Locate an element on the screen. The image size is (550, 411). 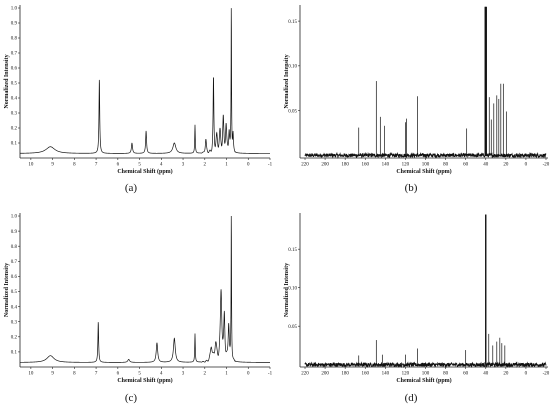
panel-caption: (b) is located at coordinates (411, 188).